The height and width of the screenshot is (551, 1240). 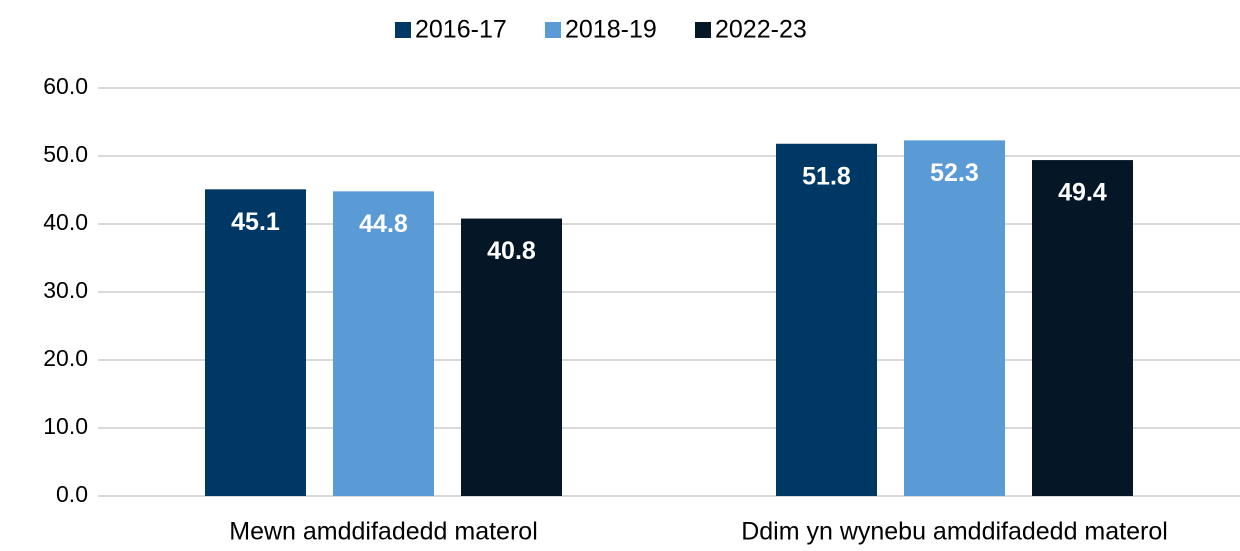 I want to click on y-tick-label: 0.0, so click(x=72, y=494).